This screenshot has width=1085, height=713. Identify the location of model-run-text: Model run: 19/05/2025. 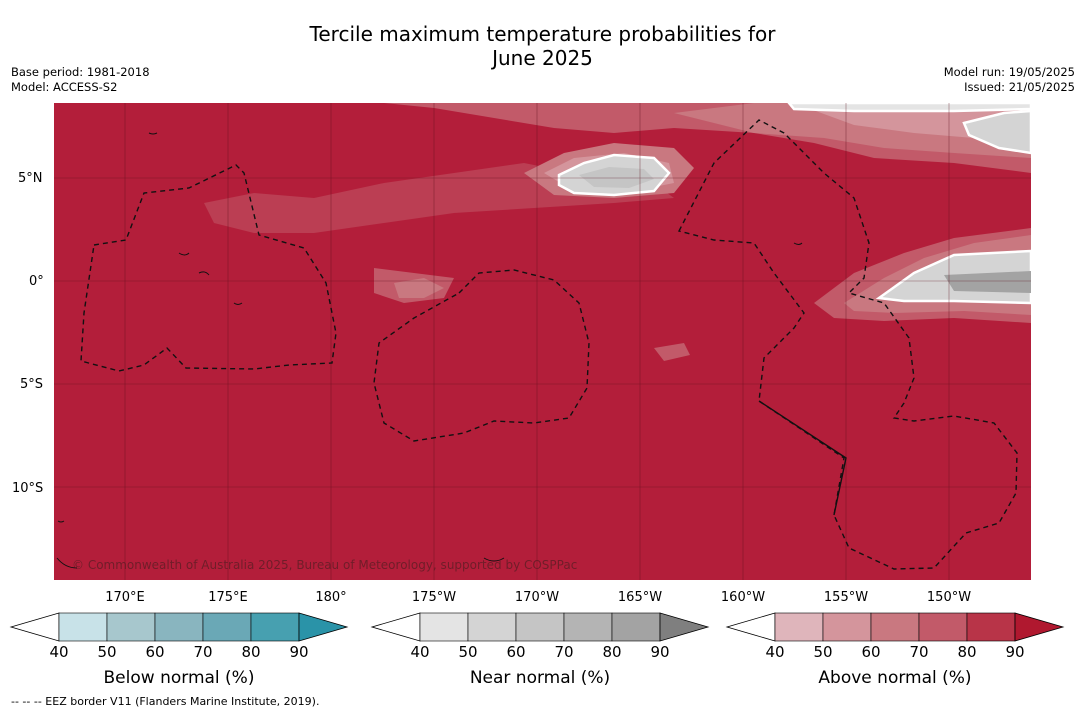
(1009, 72).